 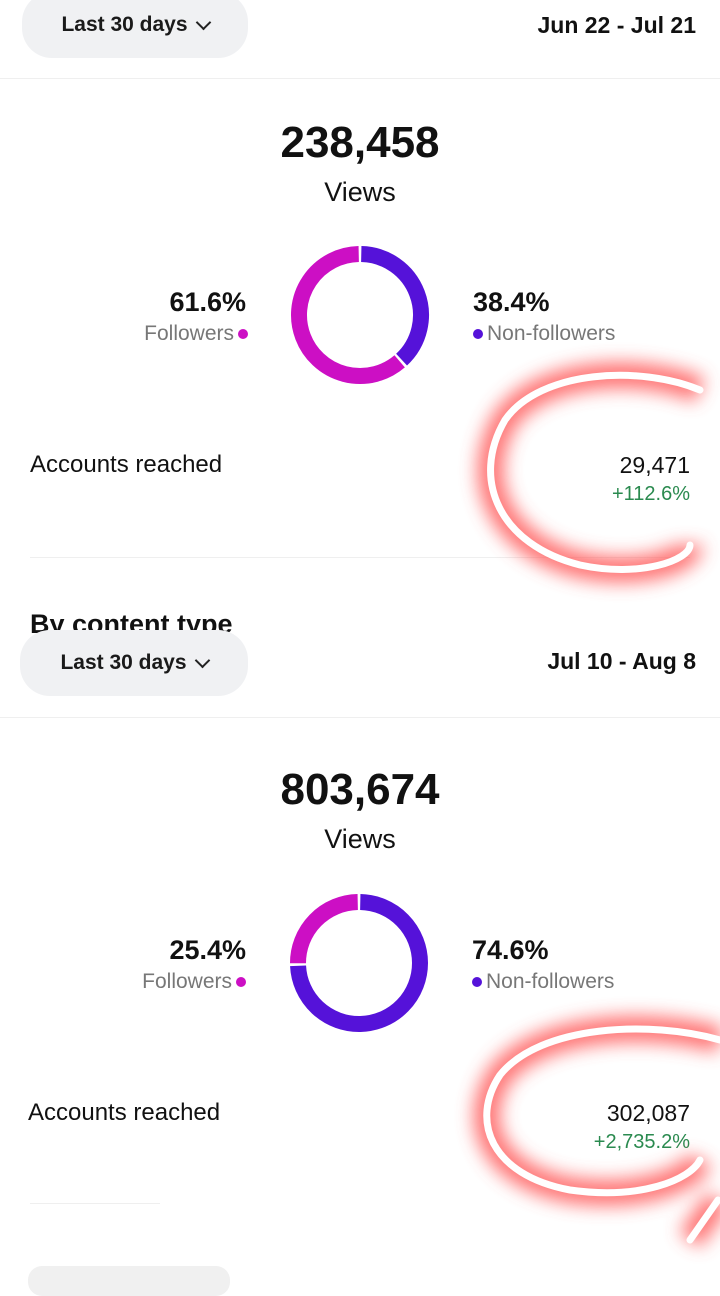 I want to click on non-followers-percent: 38.4%, so click(x=511, y=302).